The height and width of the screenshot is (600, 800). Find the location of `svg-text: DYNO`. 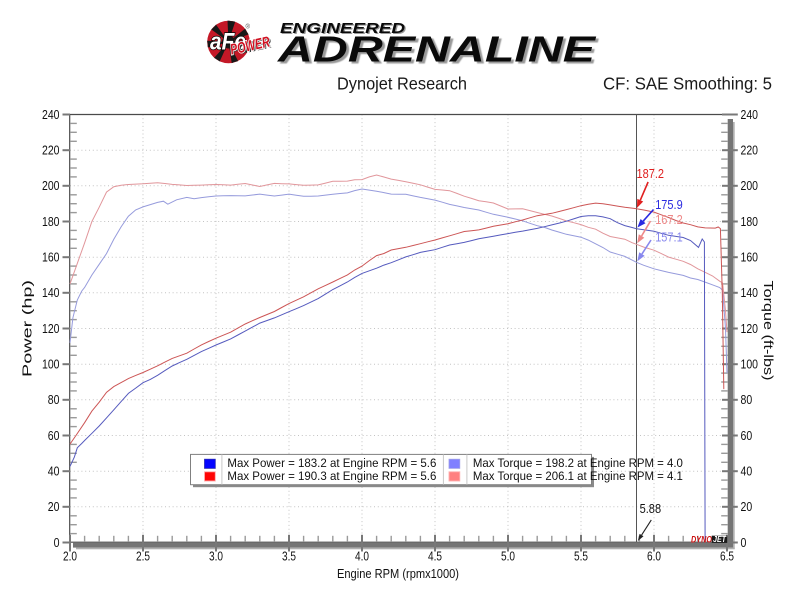

svg-text: DYNO is located at coordinates (701, 540).